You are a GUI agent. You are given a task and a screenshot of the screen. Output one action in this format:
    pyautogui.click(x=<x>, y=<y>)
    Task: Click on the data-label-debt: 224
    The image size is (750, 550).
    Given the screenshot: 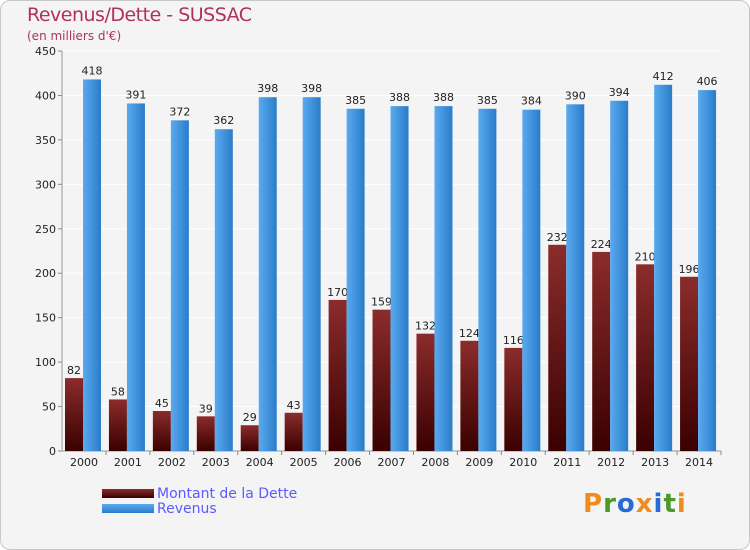 What is the action you would take?
    pyautogui.click(x=601, y=244)
    